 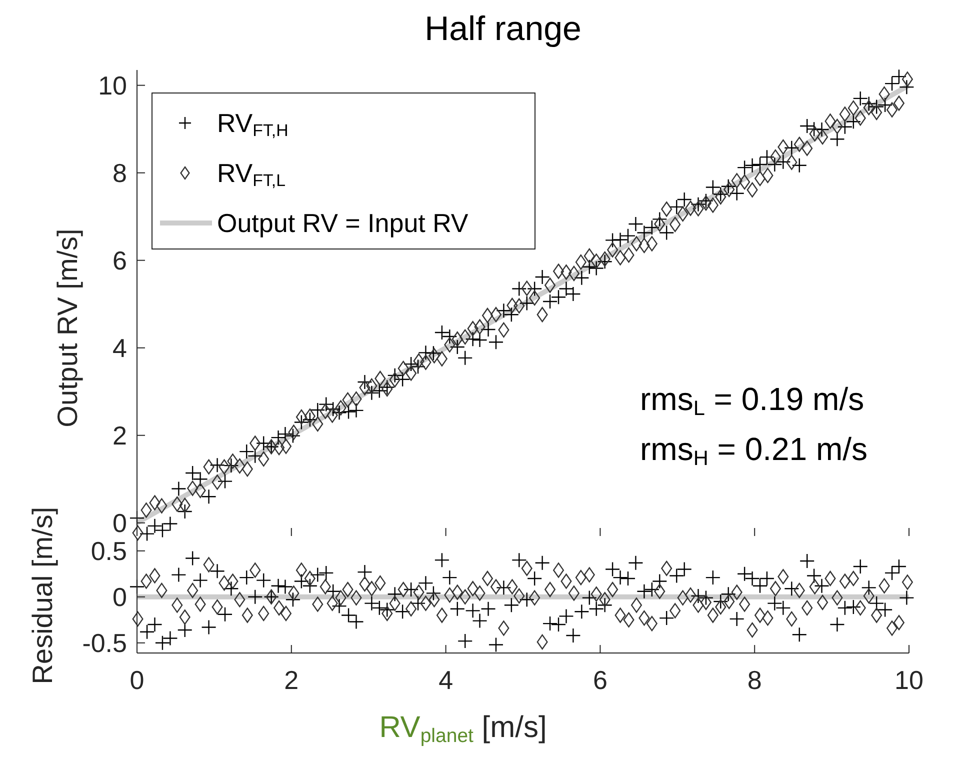 What do you see at coordinates (119, 260) in the screenshot?
I see `y-tick-label: 6` at bounding box center [119, 260].